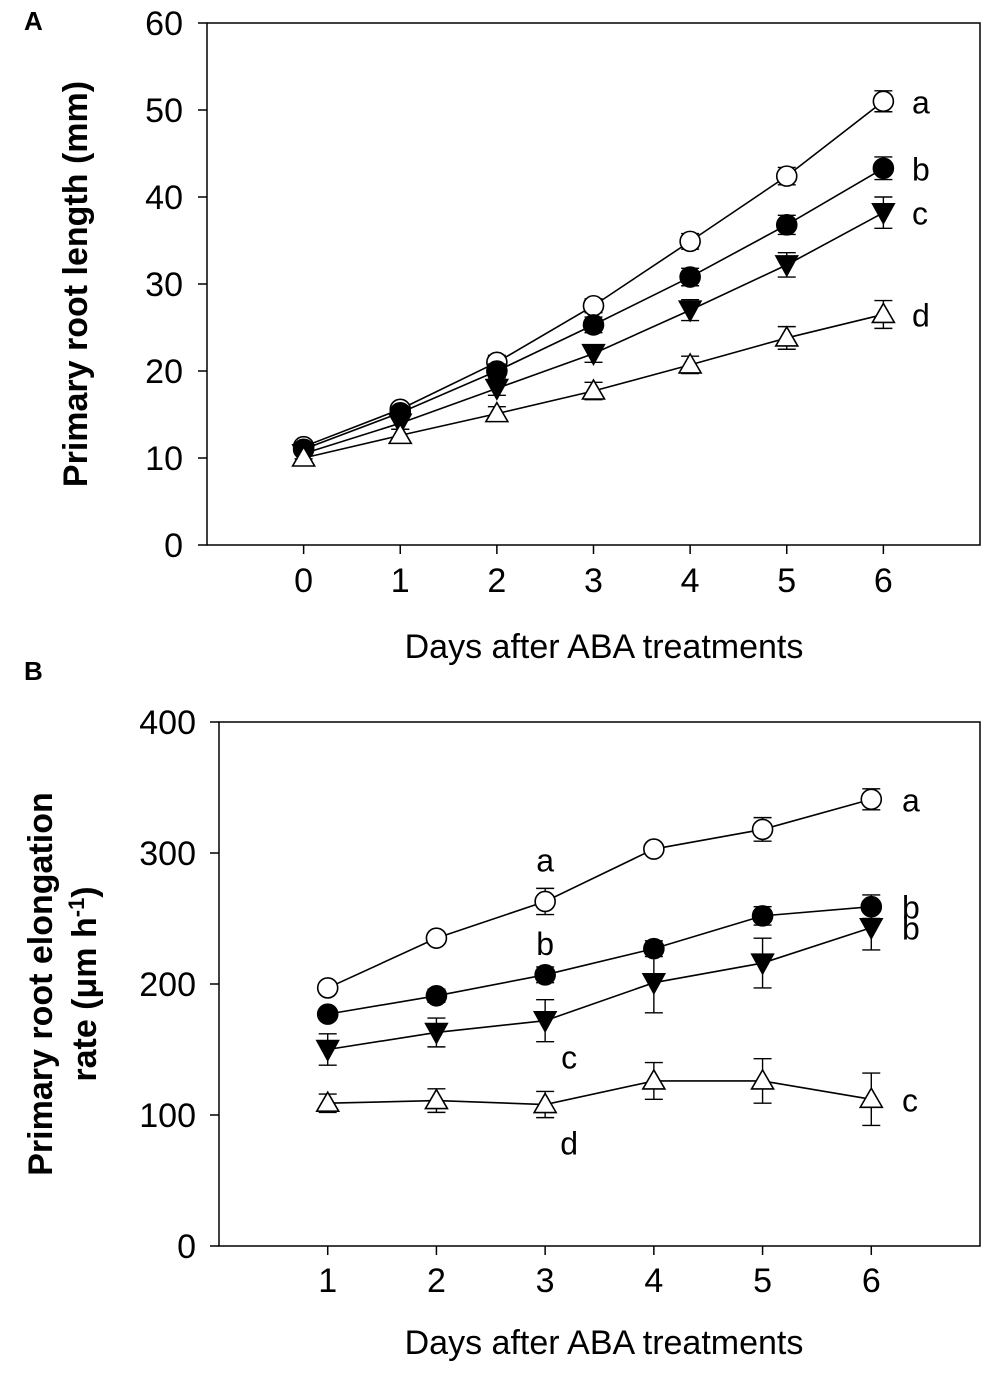  I want to click on panel-a-x-tick-label: 5, so click(786, 581).